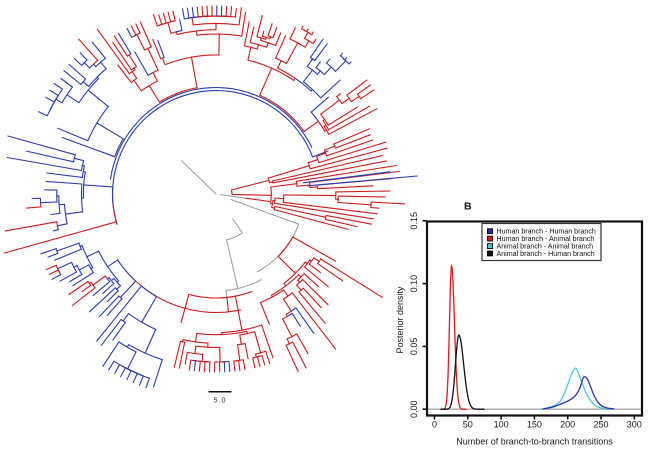 The height and width of the screenshot is (456, 660). I want to click on svg-text: 0, so click(434, 425).